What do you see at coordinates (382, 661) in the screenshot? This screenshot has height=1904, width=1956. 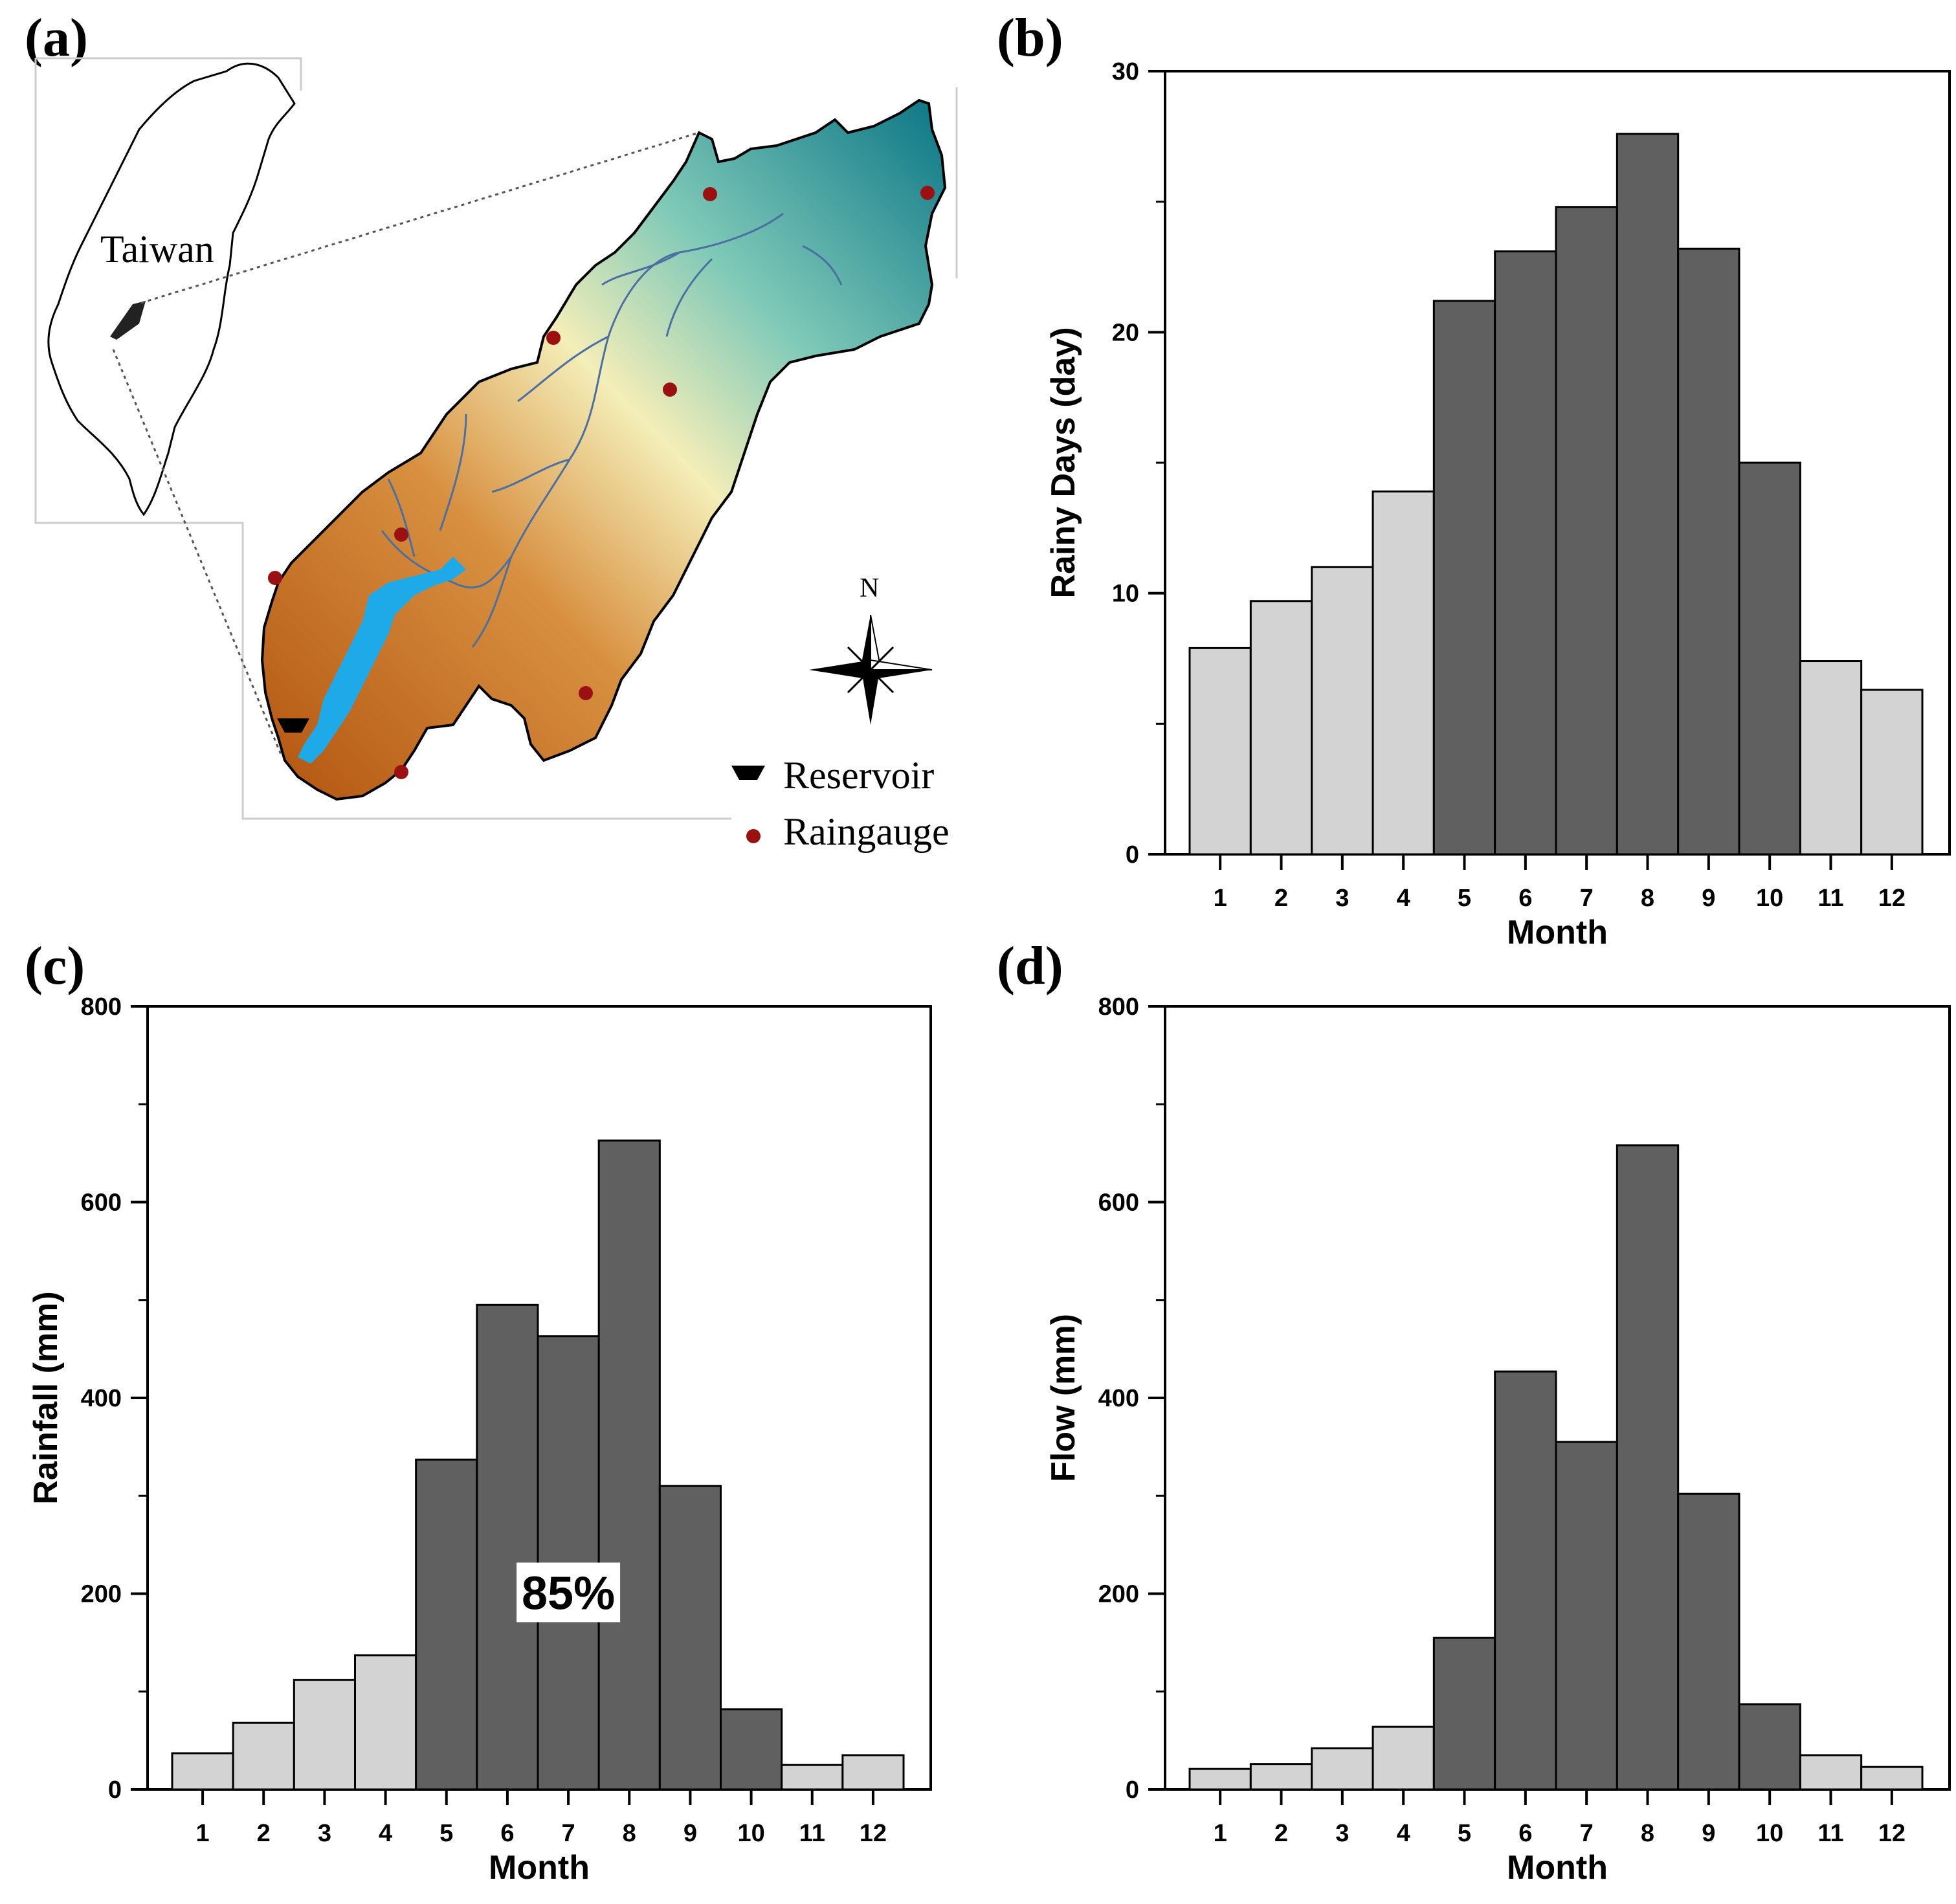 I see `reservoir-water` at bounding box center [382, 661].